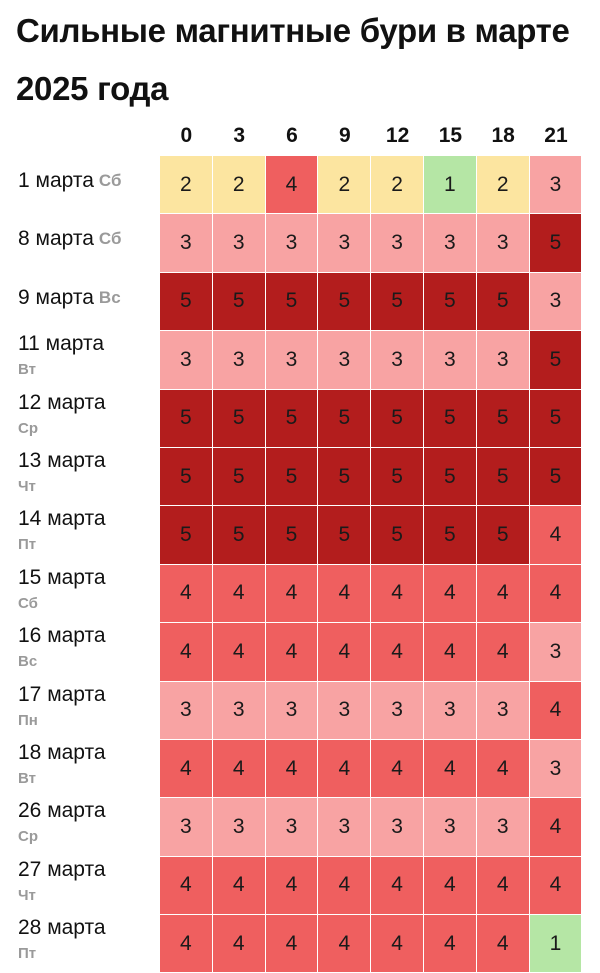 Image resolution: width=600 pixels, height=973 pixels. What do you see at coordinates (61, 344) in the screenshot?
I see `date-label: 11 марта` at bounding box center [61, 344].